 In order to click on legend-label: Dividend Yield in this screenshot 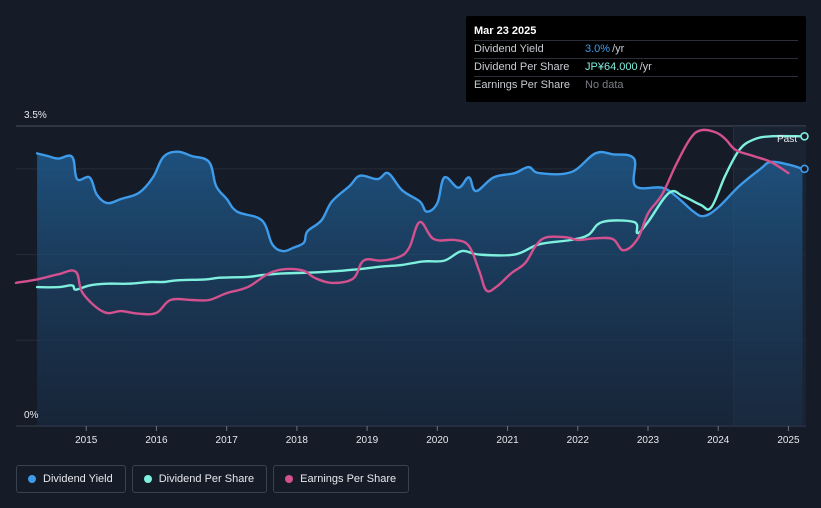, I will do `click(78, 479)`.